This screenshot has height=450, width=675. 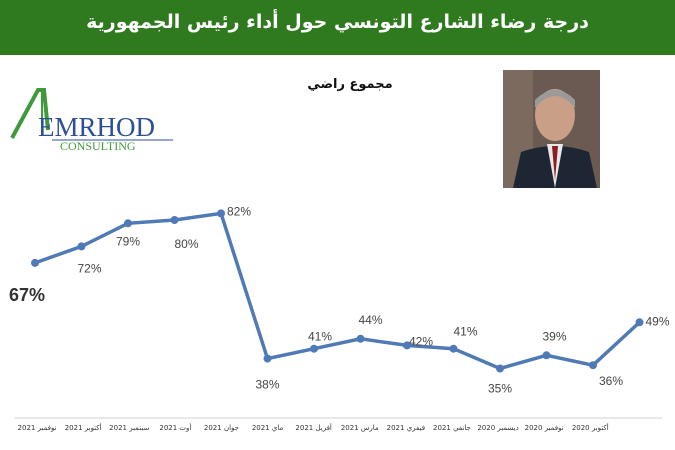 I want to click on x-tick-label: سبتمبر 2021, so click(x=129, y=428).